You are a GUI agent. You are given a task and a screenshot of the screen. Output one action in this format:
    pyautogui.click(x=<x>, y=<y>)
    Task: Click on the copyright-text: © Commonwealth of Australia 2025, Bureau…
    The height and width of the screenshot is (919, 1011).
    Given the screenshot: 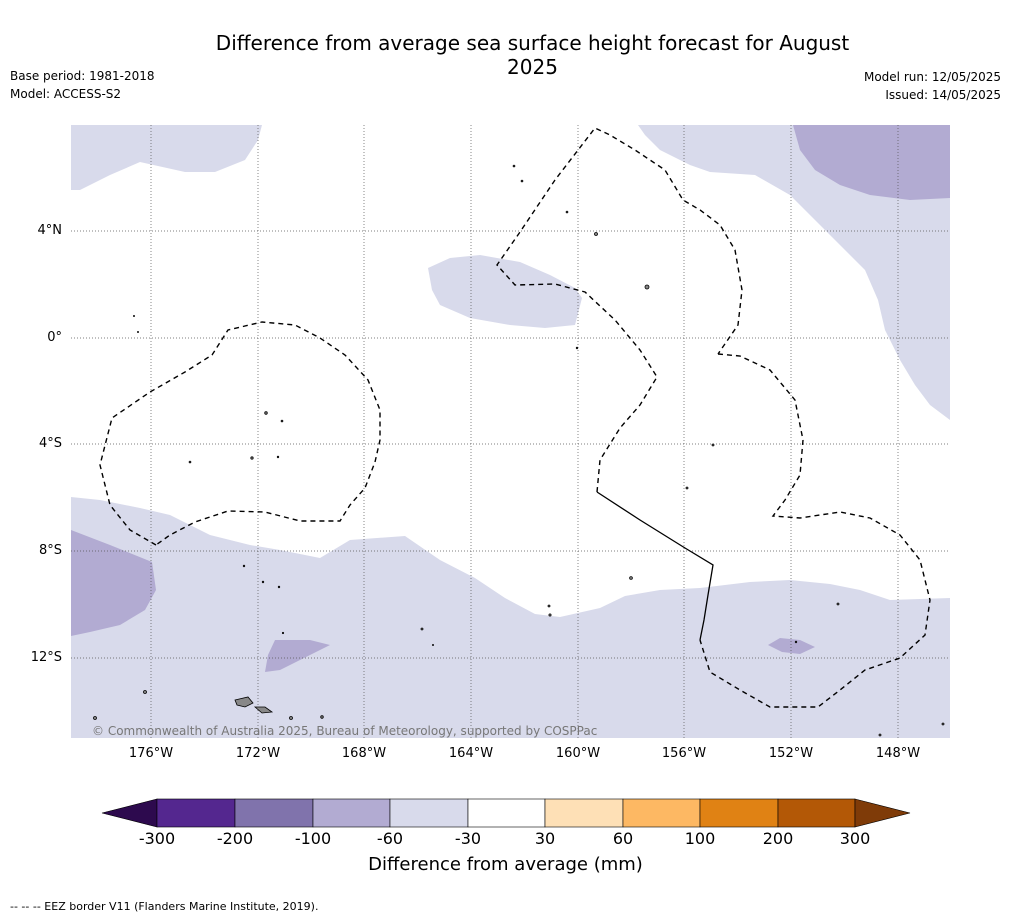 What is the action you would take?
    pyautogui.click(x=345, y=731)
    